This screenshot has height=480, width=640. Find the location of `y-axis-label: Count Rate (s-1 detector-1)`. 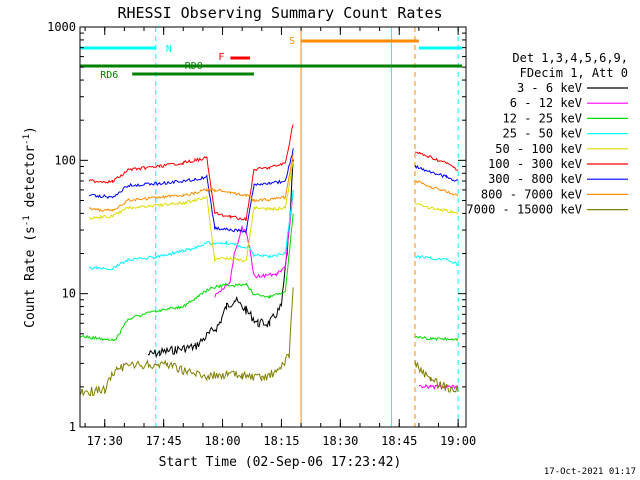

y-axis-label: Count Rate (s-1 detector-1) is located at coordinates (30, 227).